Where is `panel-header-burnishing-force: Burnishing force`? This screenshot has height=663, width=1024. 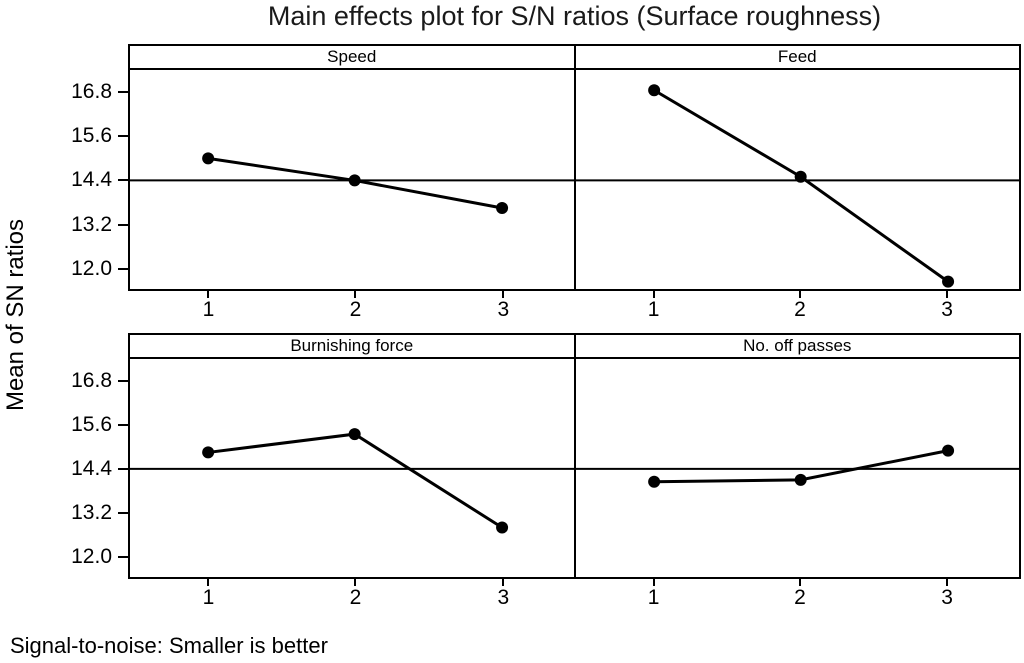 panel-header-burnishing-force: Burnishing force is located at coordinates (353, 346).